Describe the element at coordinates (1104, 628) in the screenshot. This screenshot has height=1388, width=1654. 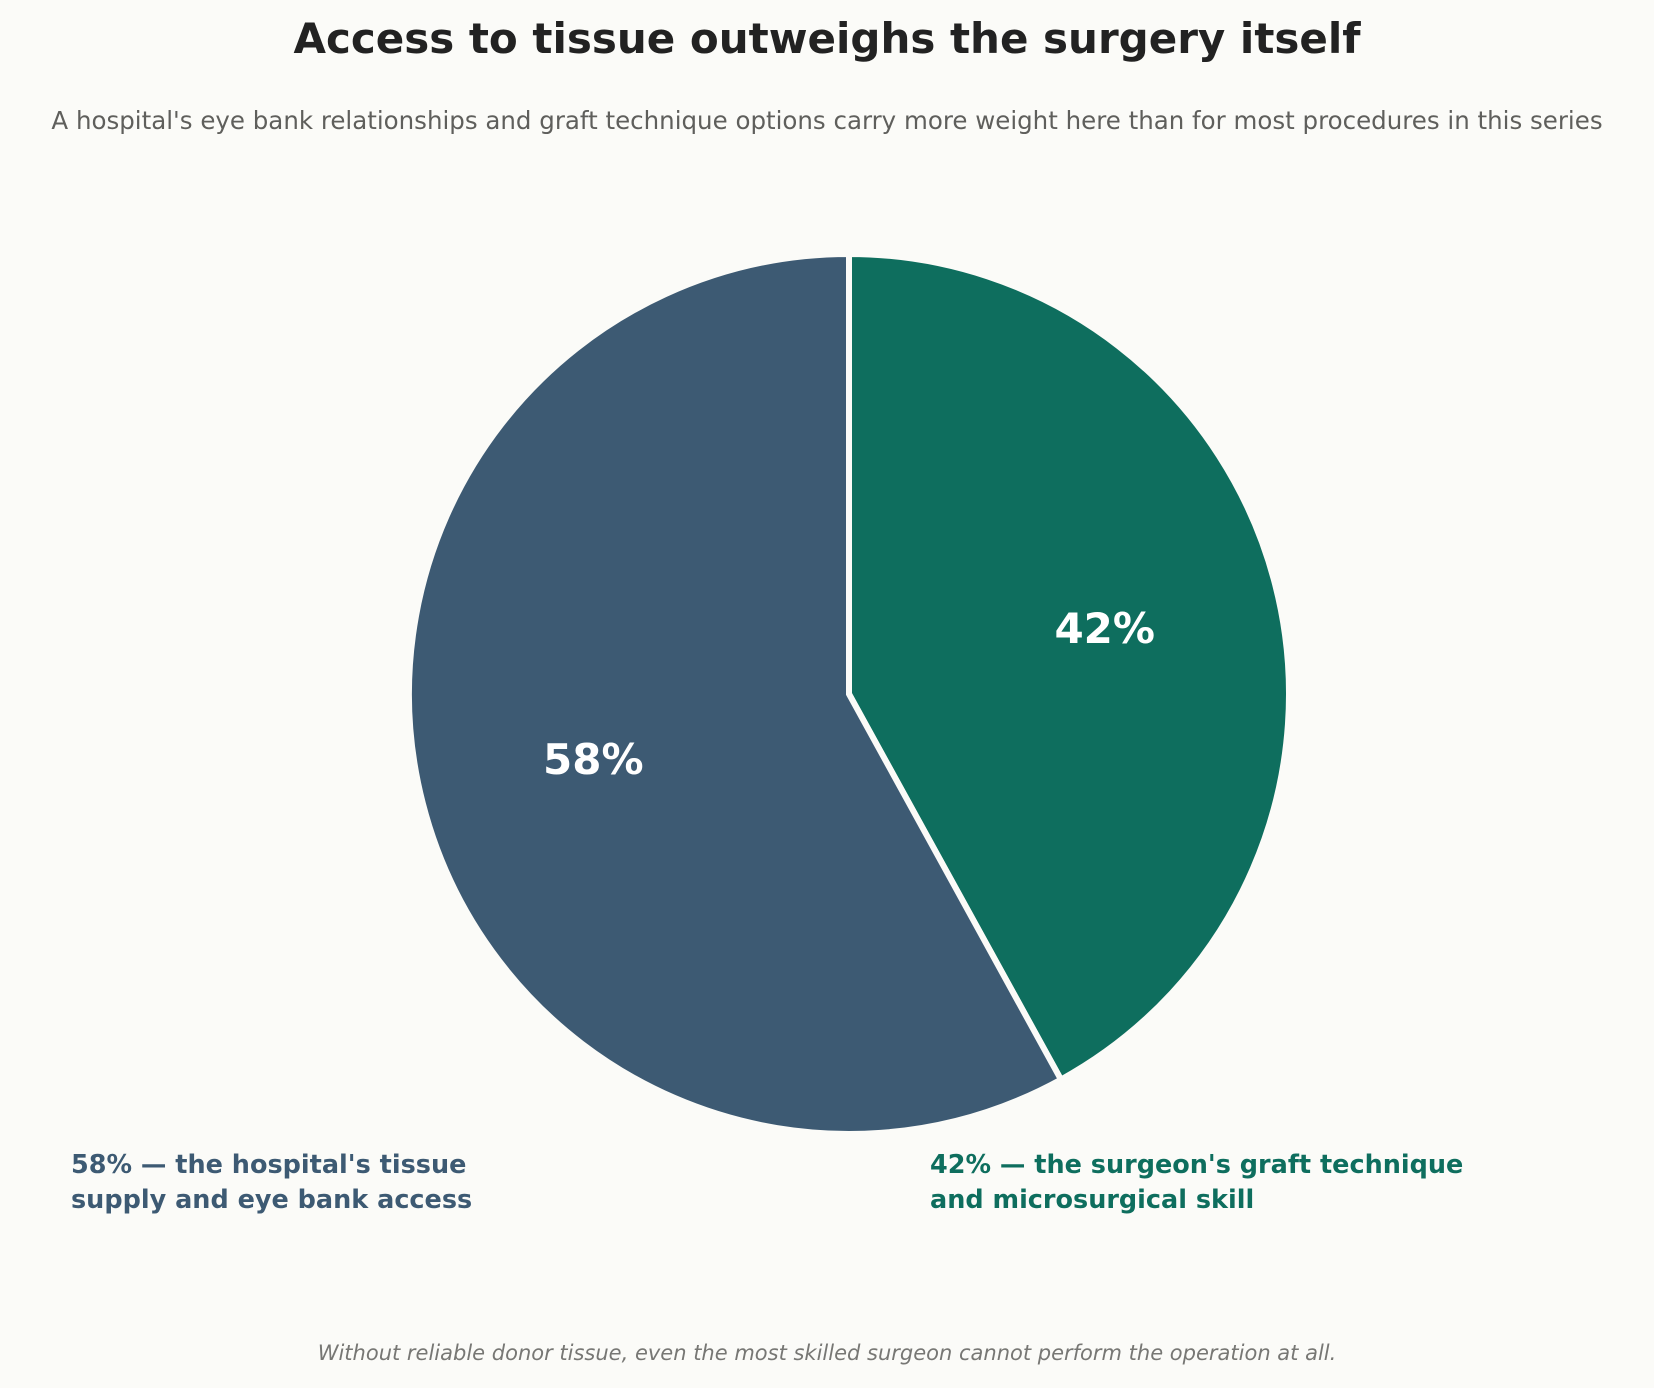
I see `pie-slice-label-42: 42%` at that location.